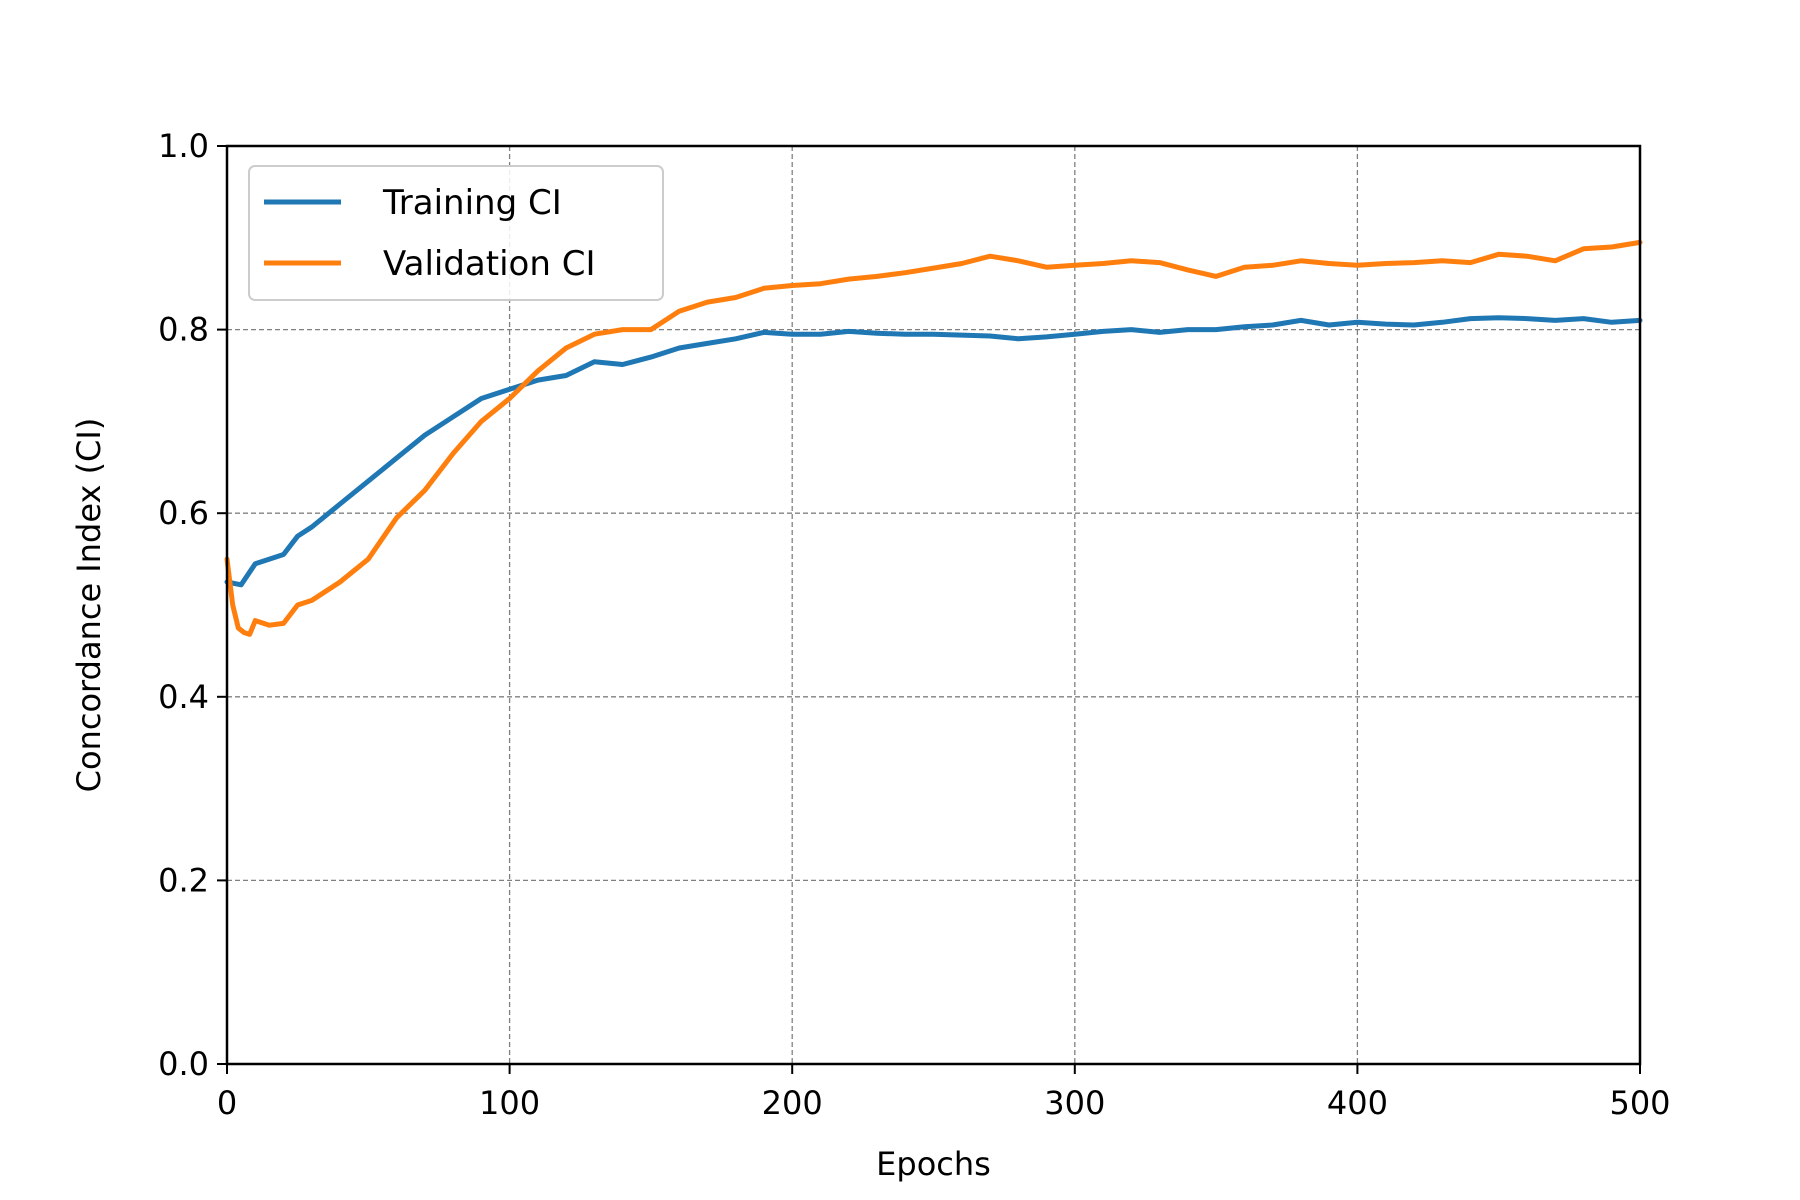 Image resolution: width=1800 pixels, height=1200 pixels. What do you see at coordinates (183, 697) in the screenshot?
I see `y-tick-label: 0.4` at bounding box center [183, 697].